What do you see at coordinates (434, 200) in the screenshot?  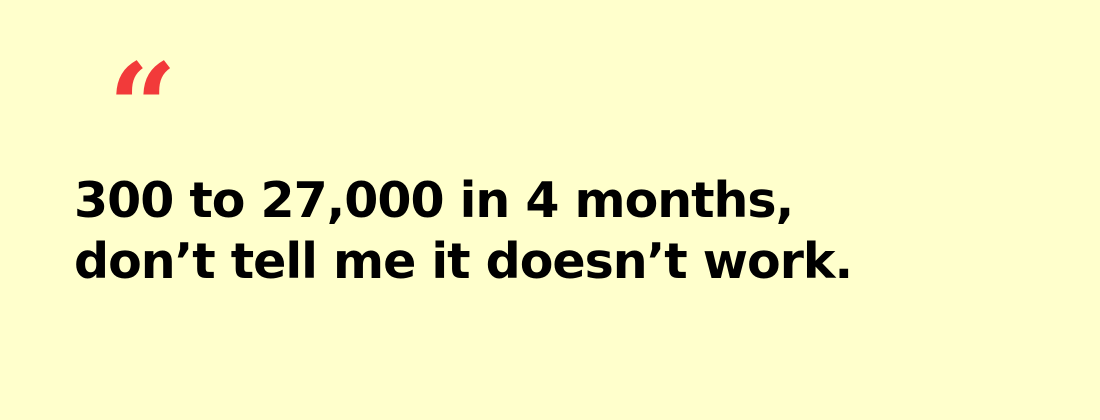 I see `quote-line-1: 300 to 27,000 in 4 months,` at bounding box center [434, 200].